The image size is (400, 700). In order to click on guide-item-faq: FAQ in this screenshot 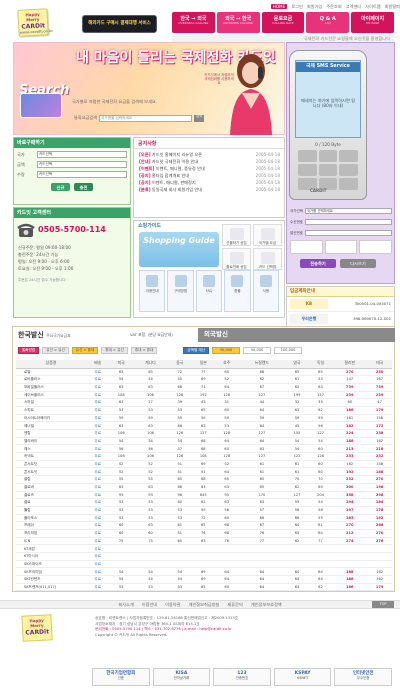, I will do `click(209, 291)`.